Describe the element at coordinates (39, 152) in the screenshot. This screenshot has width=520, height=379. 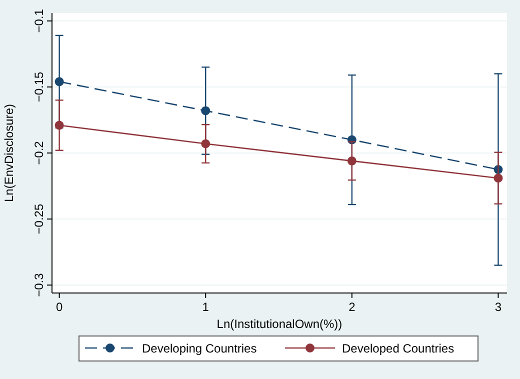
I see `y-tick-label: −0.2` at that location.